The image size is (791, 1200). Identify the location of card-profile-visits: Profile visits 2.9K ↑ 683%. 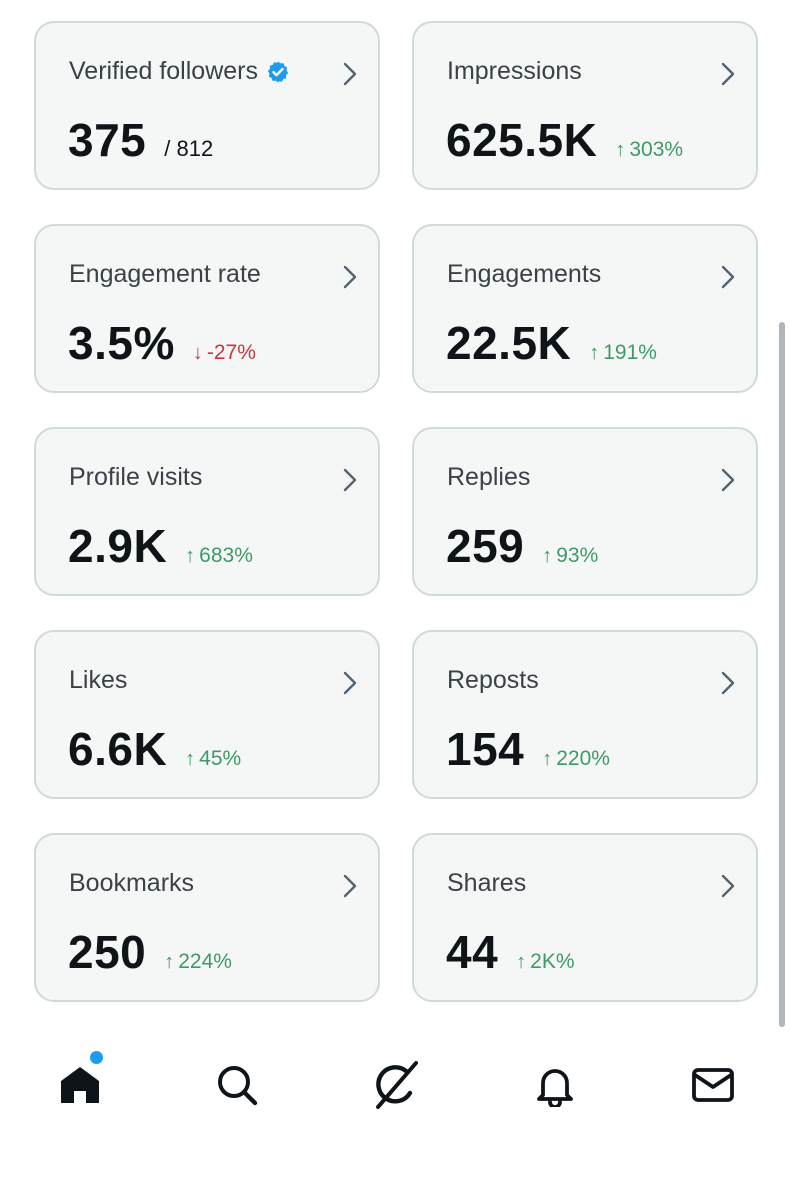
(207, 511).